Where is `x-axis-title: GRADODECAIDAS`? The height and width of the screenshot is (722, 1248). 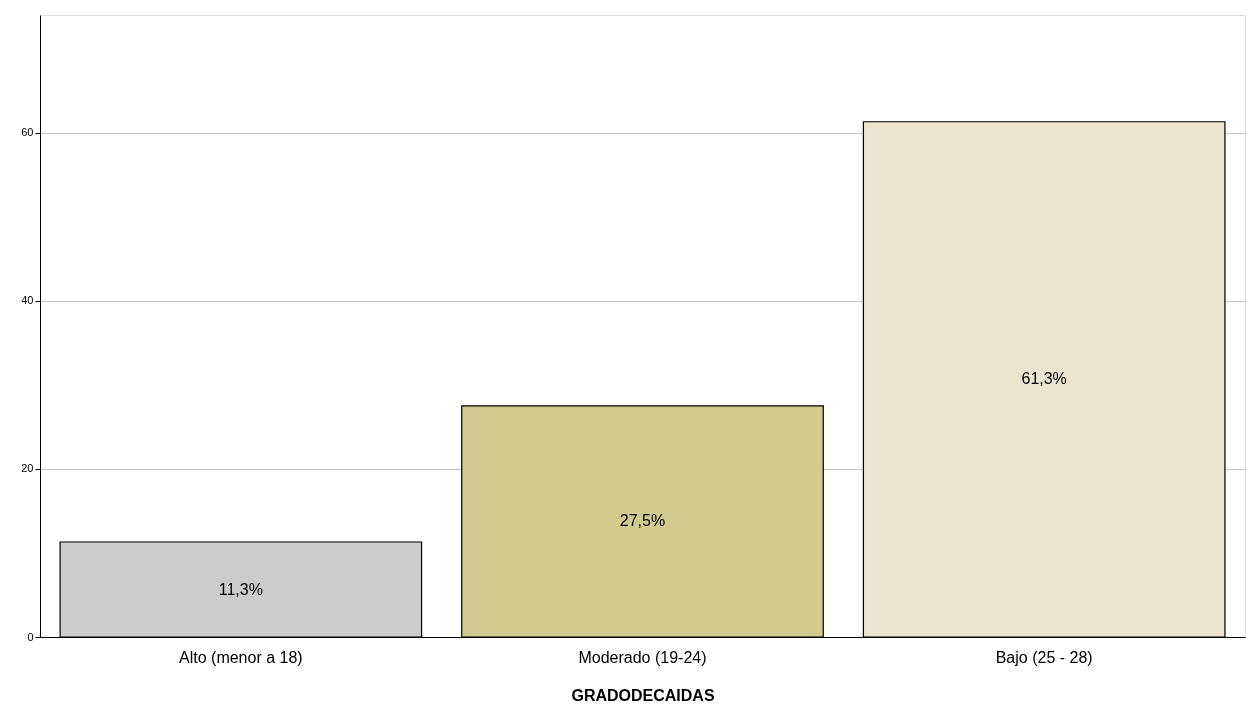
x-axis-title: GRADODECAIDAS is located at coordinates (643, 695).